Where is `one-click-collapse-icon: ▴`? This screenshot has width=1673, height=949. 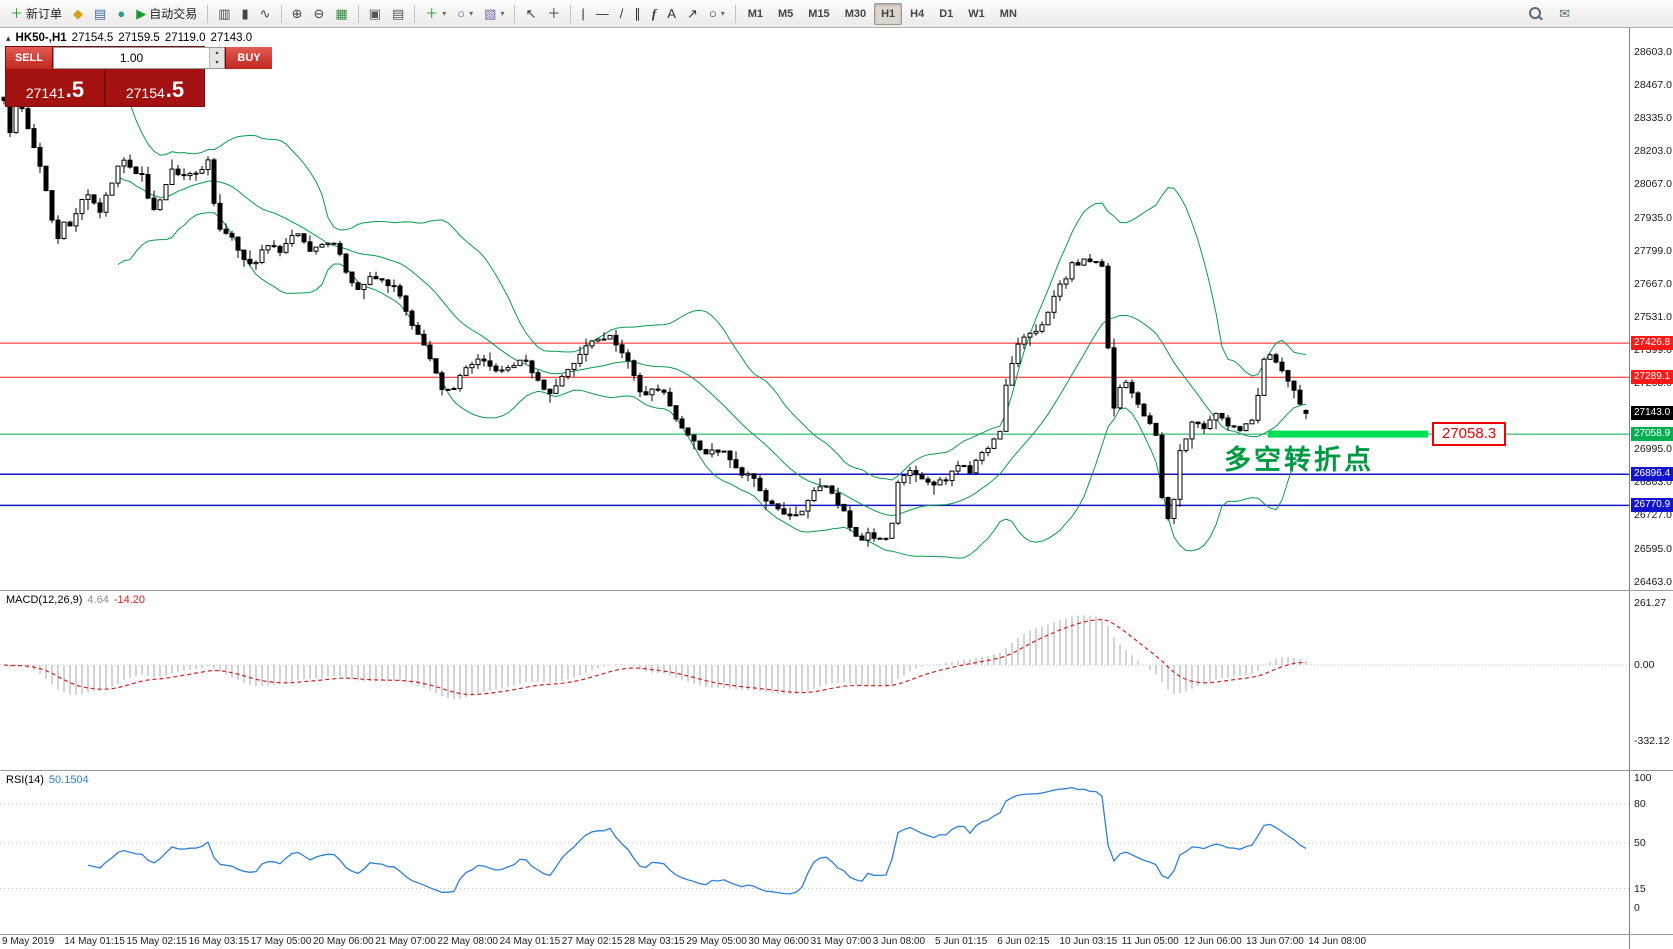 one-click-collapse-icon: ▴ is located at coordinates (8, 37).